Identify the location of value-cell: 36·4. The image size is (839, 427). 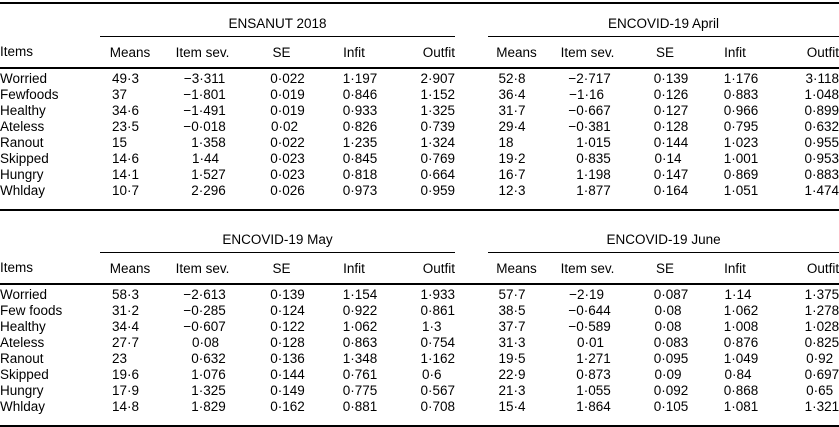
(512, 94).